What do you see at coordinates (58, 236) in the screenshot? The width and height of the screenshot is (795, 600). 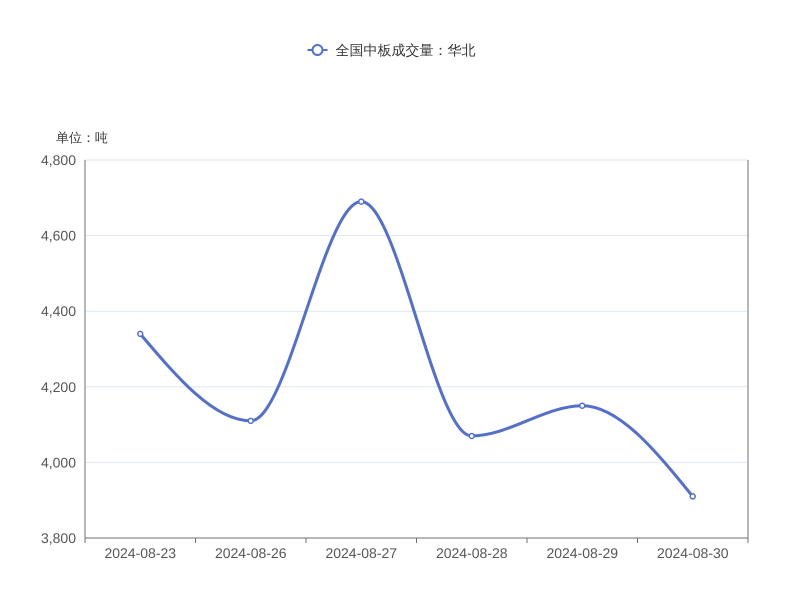 I see `y-tick-label: 4,600` at bounding box center [58, 236].